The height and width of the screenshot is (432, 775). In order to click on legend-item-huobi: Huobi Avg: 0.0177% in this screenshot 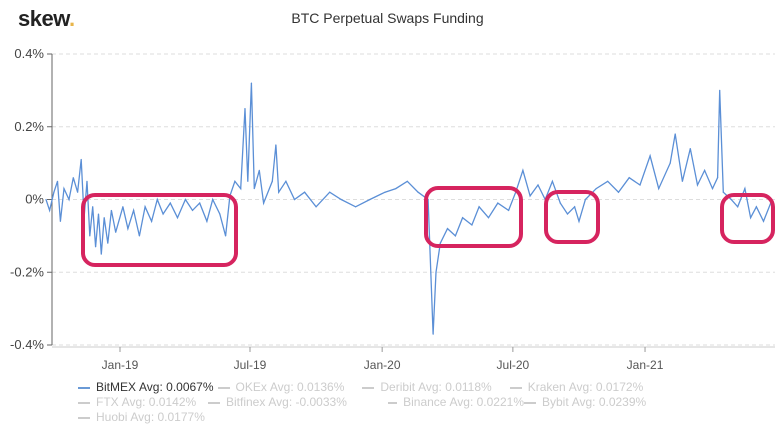, I will do `click(141, 417)`.